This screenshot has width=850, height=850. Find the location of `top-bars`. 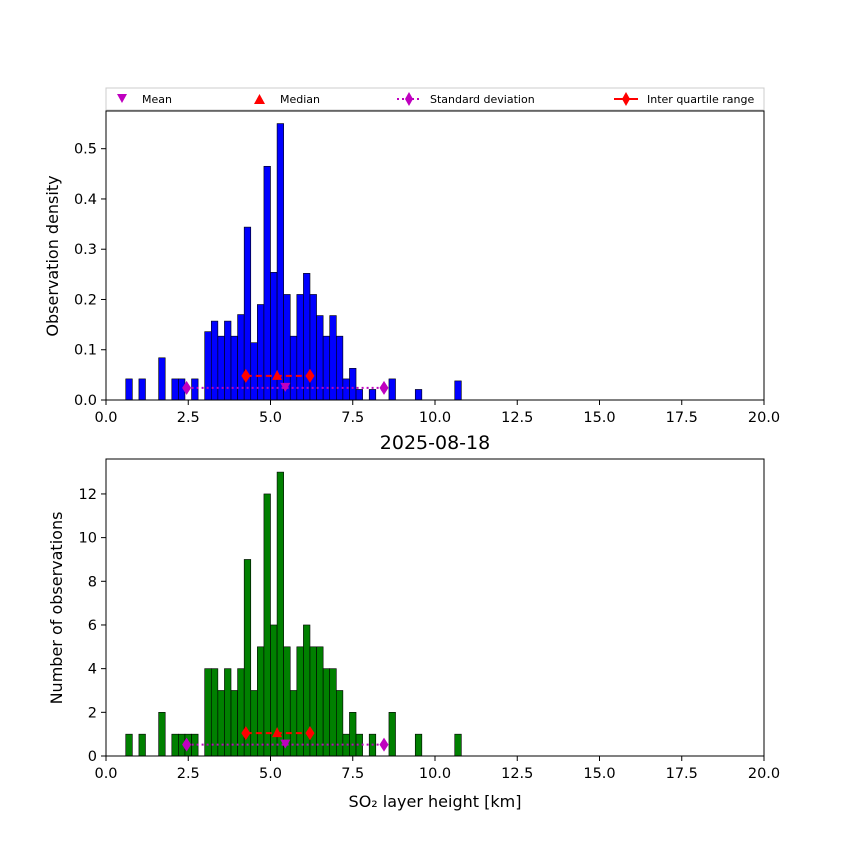

top-bars is located at coordinates (293, 262).